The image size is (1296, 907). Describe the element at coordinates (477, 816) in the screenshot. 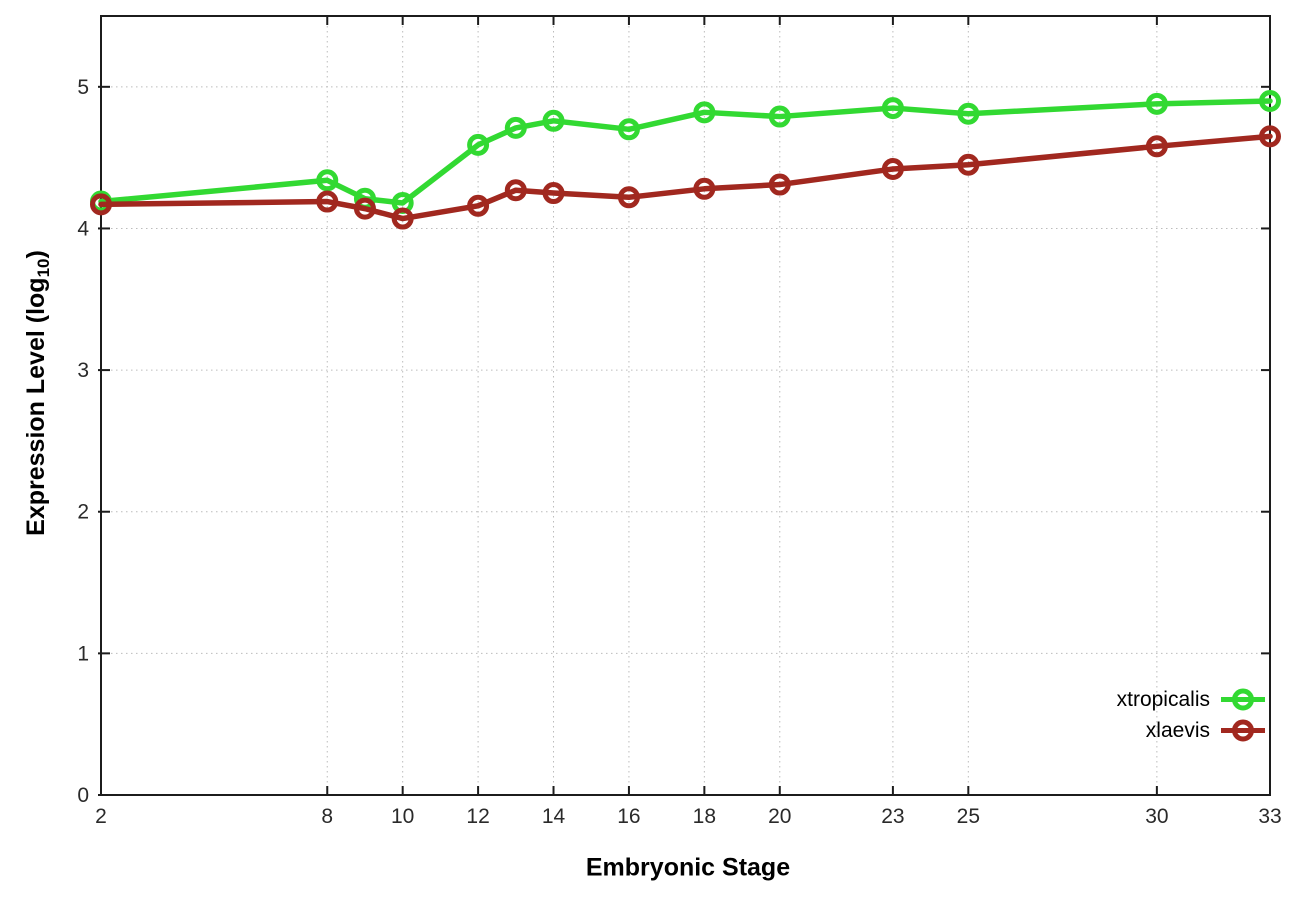

I see `x-tick-label: 12` at that location.